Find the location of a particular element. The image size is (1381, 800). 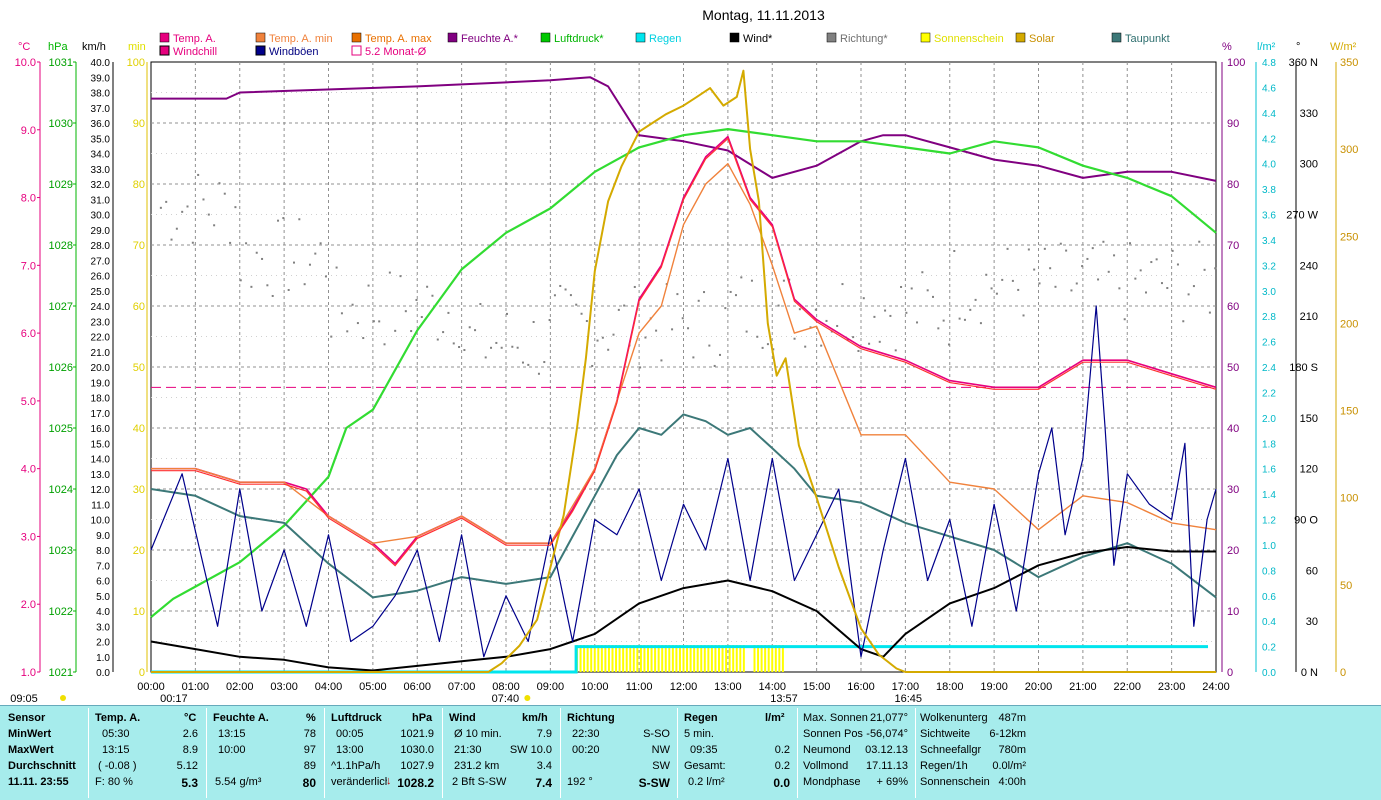

kmh-tick-label: 29.0 is located at coordinates (101, 231).